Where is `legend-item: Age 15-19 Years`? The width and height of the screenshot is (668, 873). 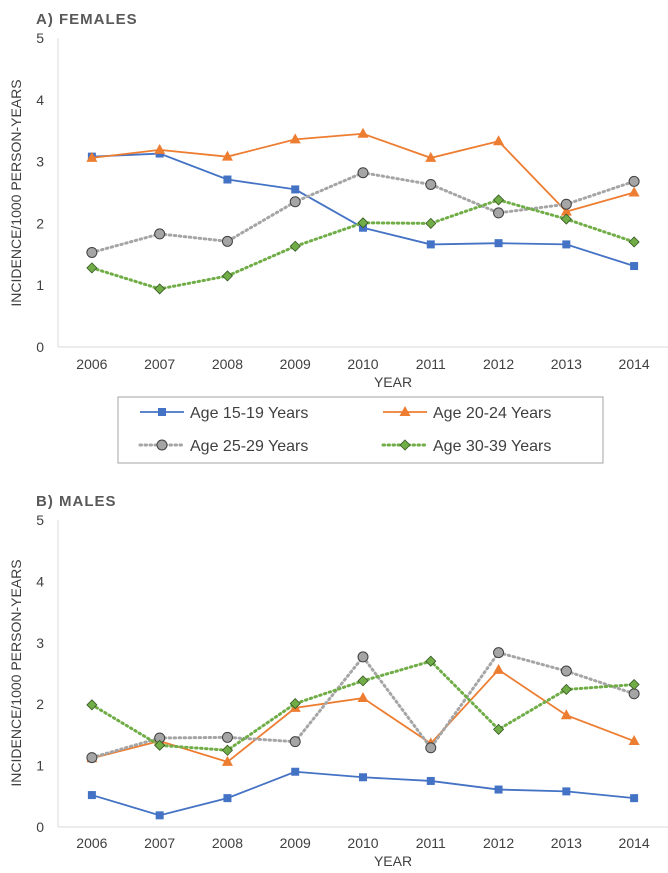 legend-item: Age 15-19 Years is located at coordinates (224, 413).